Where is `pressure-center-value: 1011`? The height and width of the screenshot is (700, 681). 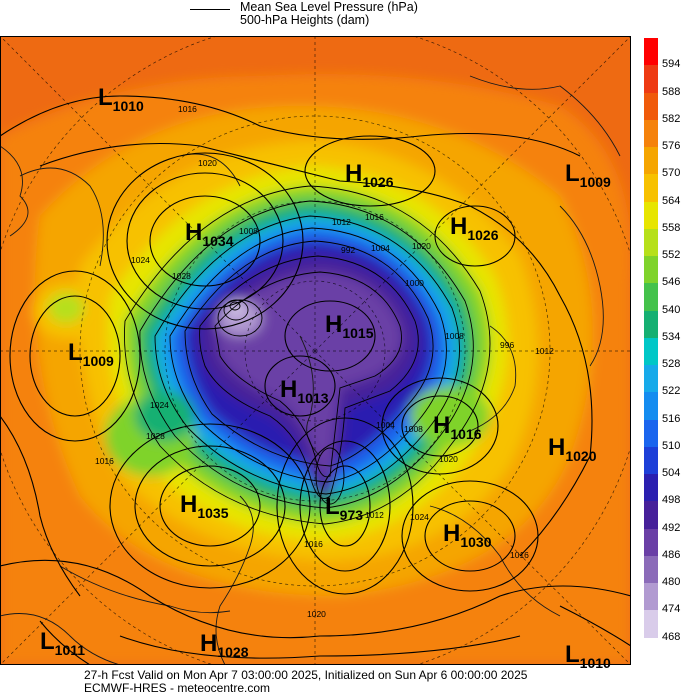 pressure-center-value: 1011 is located at coordinates (70, 650).